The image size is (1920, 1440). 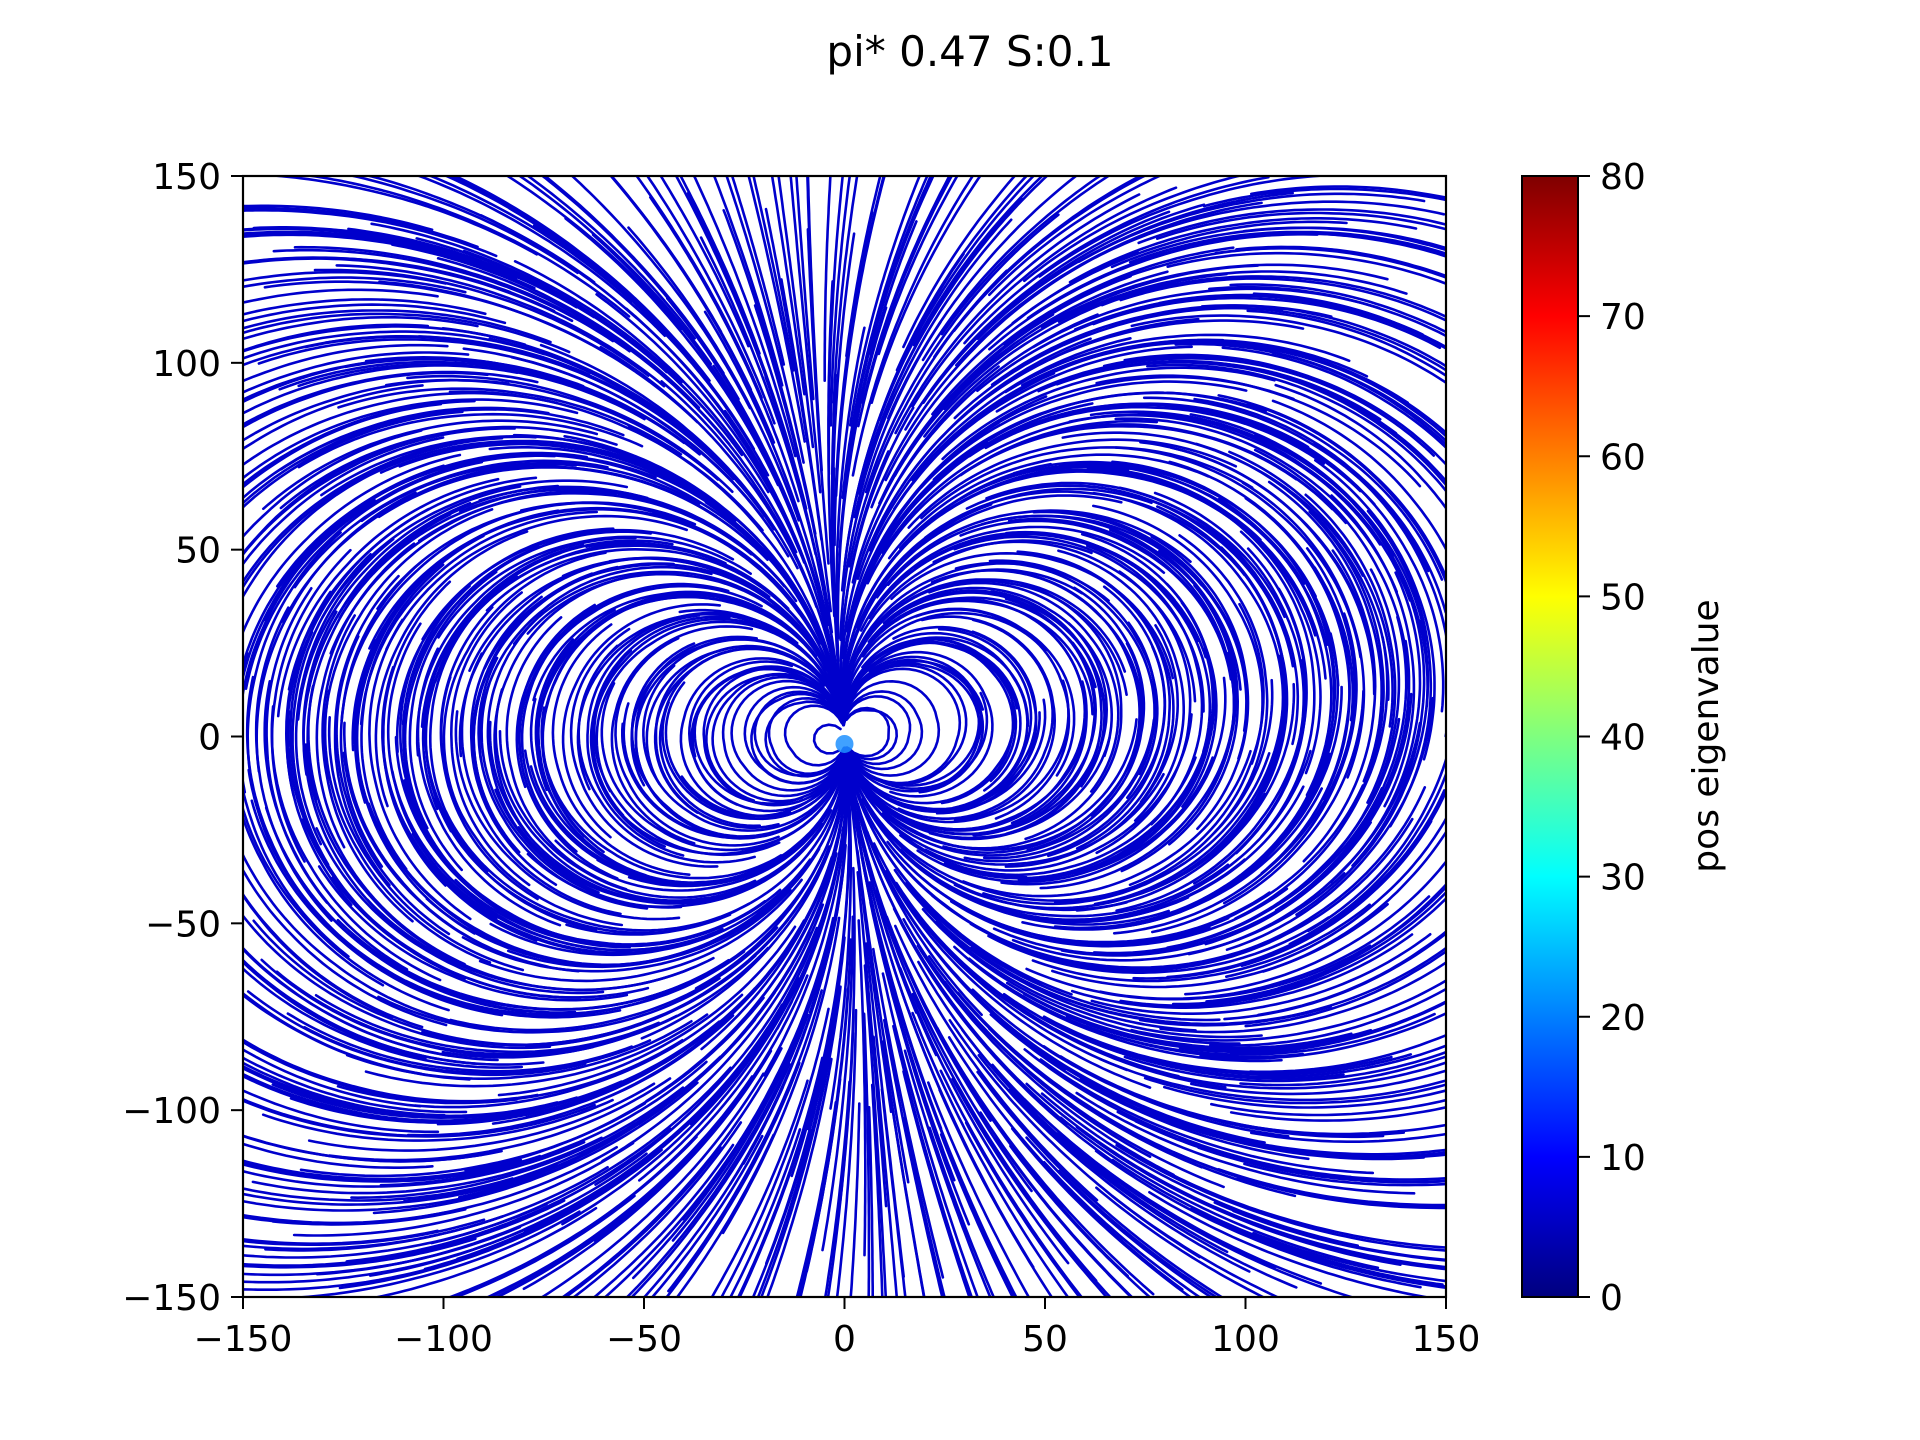 I want to click on colorbar-tick-label: 20, so click(x=1623, y=1018).